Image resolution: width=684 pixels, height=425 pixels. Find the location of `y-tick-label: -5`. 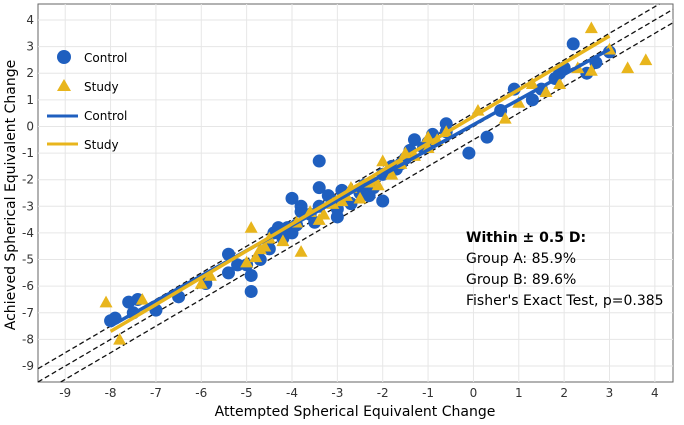

y-tick-label: -5 is located at coordinates (28, 260).